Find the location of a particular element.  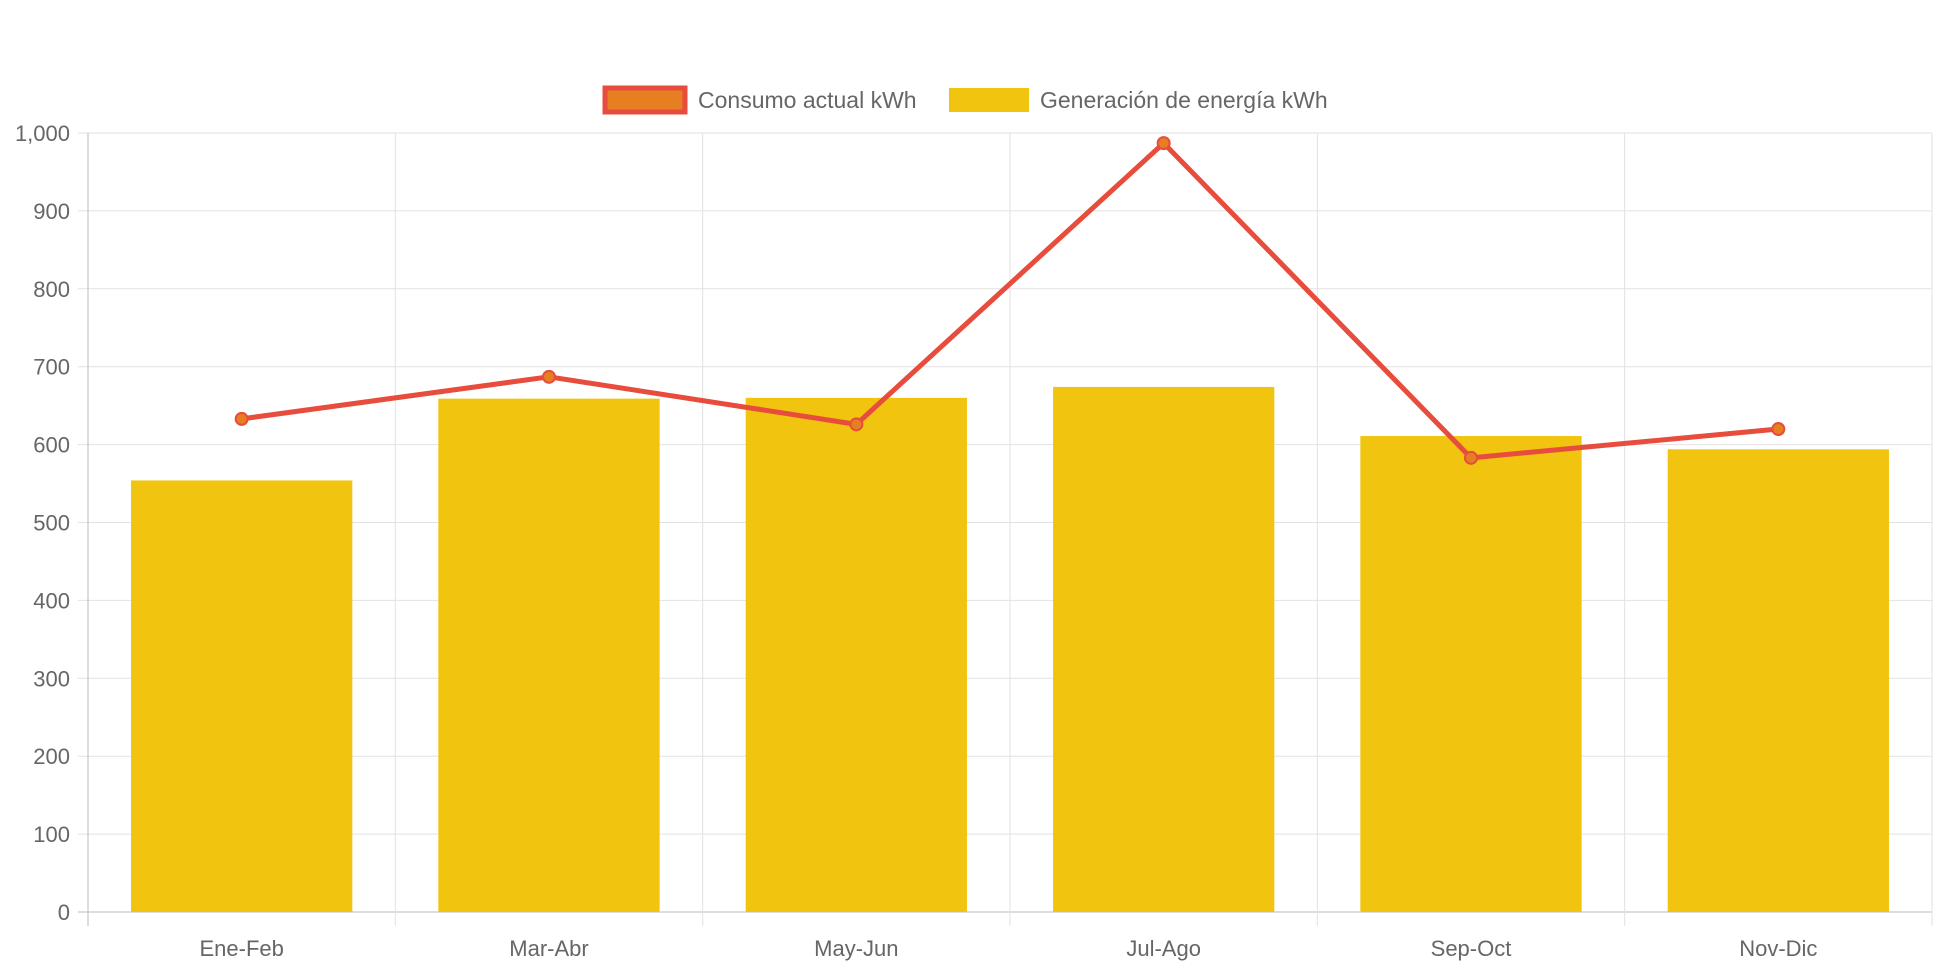

legend-swatch-generacion is located at coordinates (989, 100).